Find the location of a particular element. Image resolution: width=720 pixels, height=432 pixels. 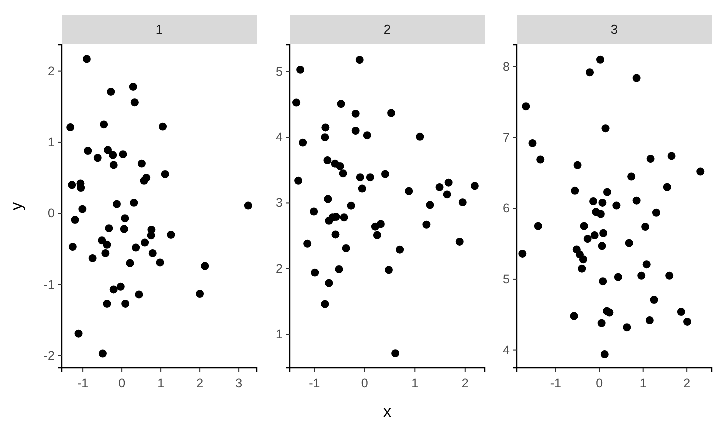

y-tick-label: 0 is located at coordinates (52, 213).